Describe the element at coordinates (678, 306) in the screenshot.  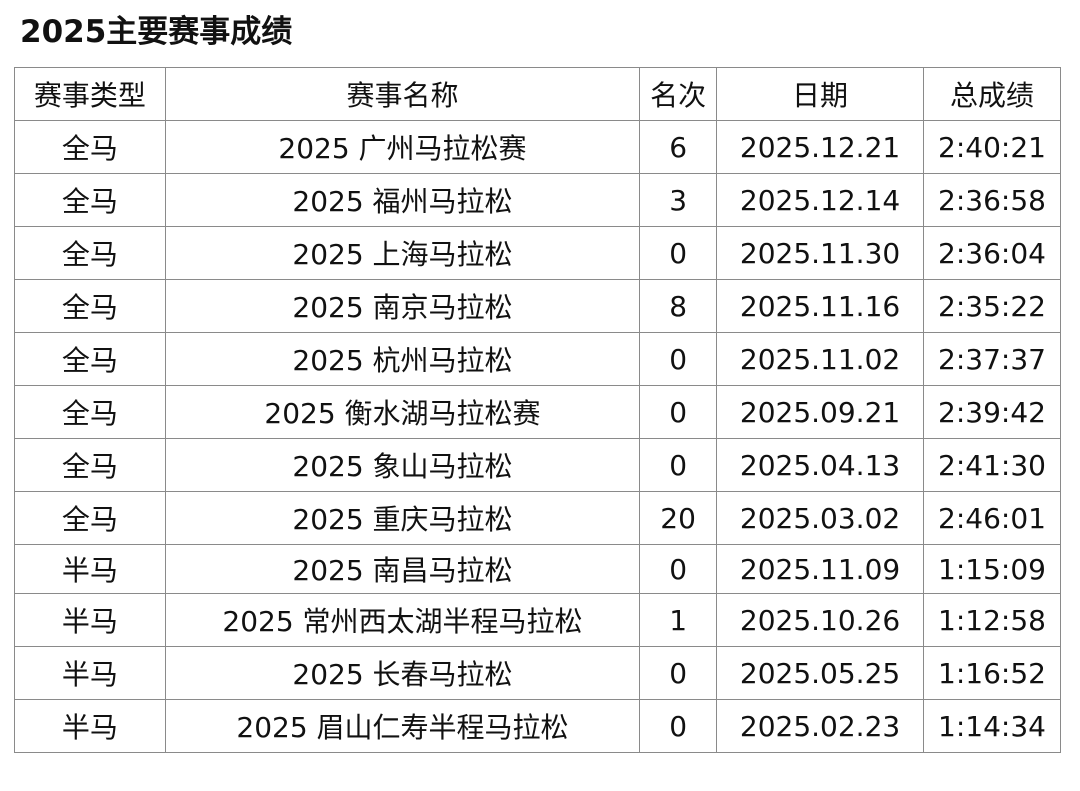
I see `cell-rank: 8` at that location.